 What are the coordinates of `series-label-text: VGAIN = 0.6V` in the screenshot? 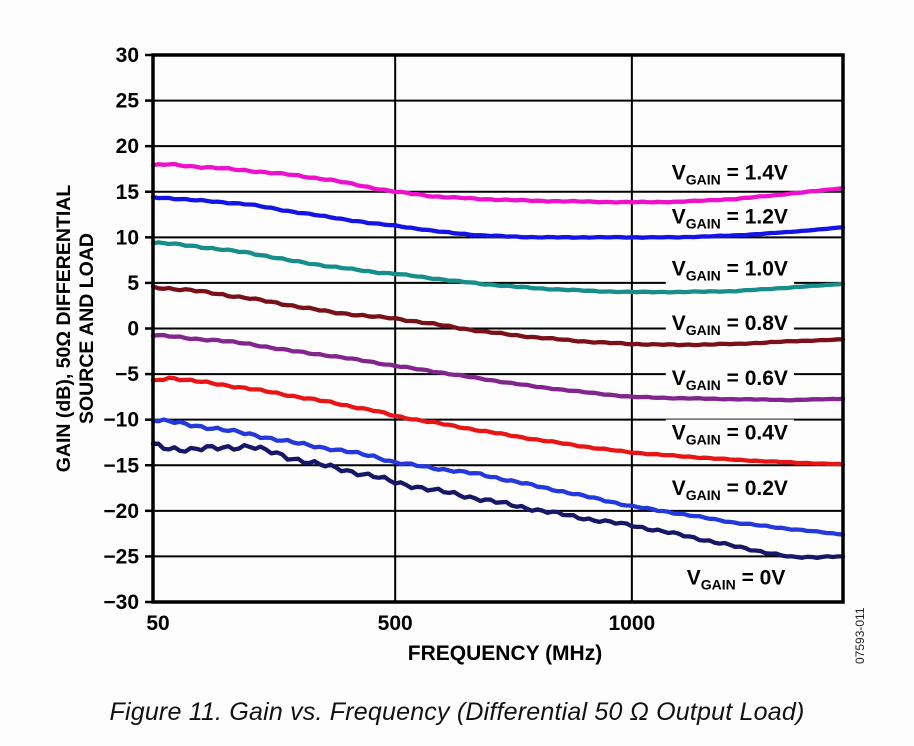 It's located at (730, 380).